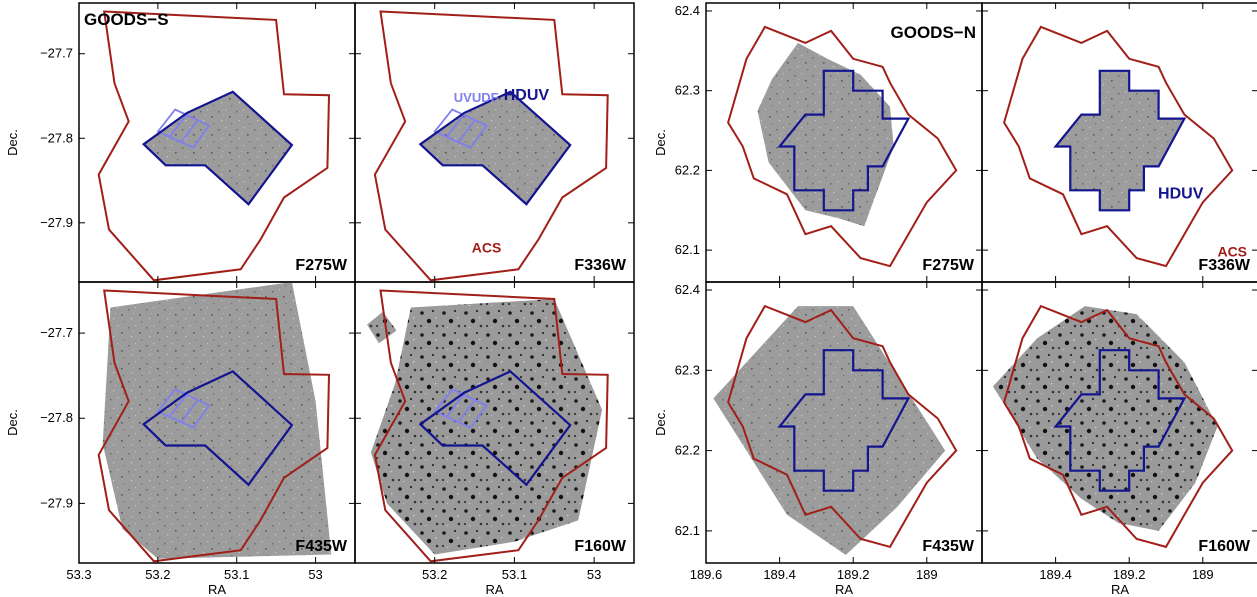 Image resolution: width=1257 pixels, height=597 pixels. I want to click on field-label: GOODS−N, so click(934, 32).